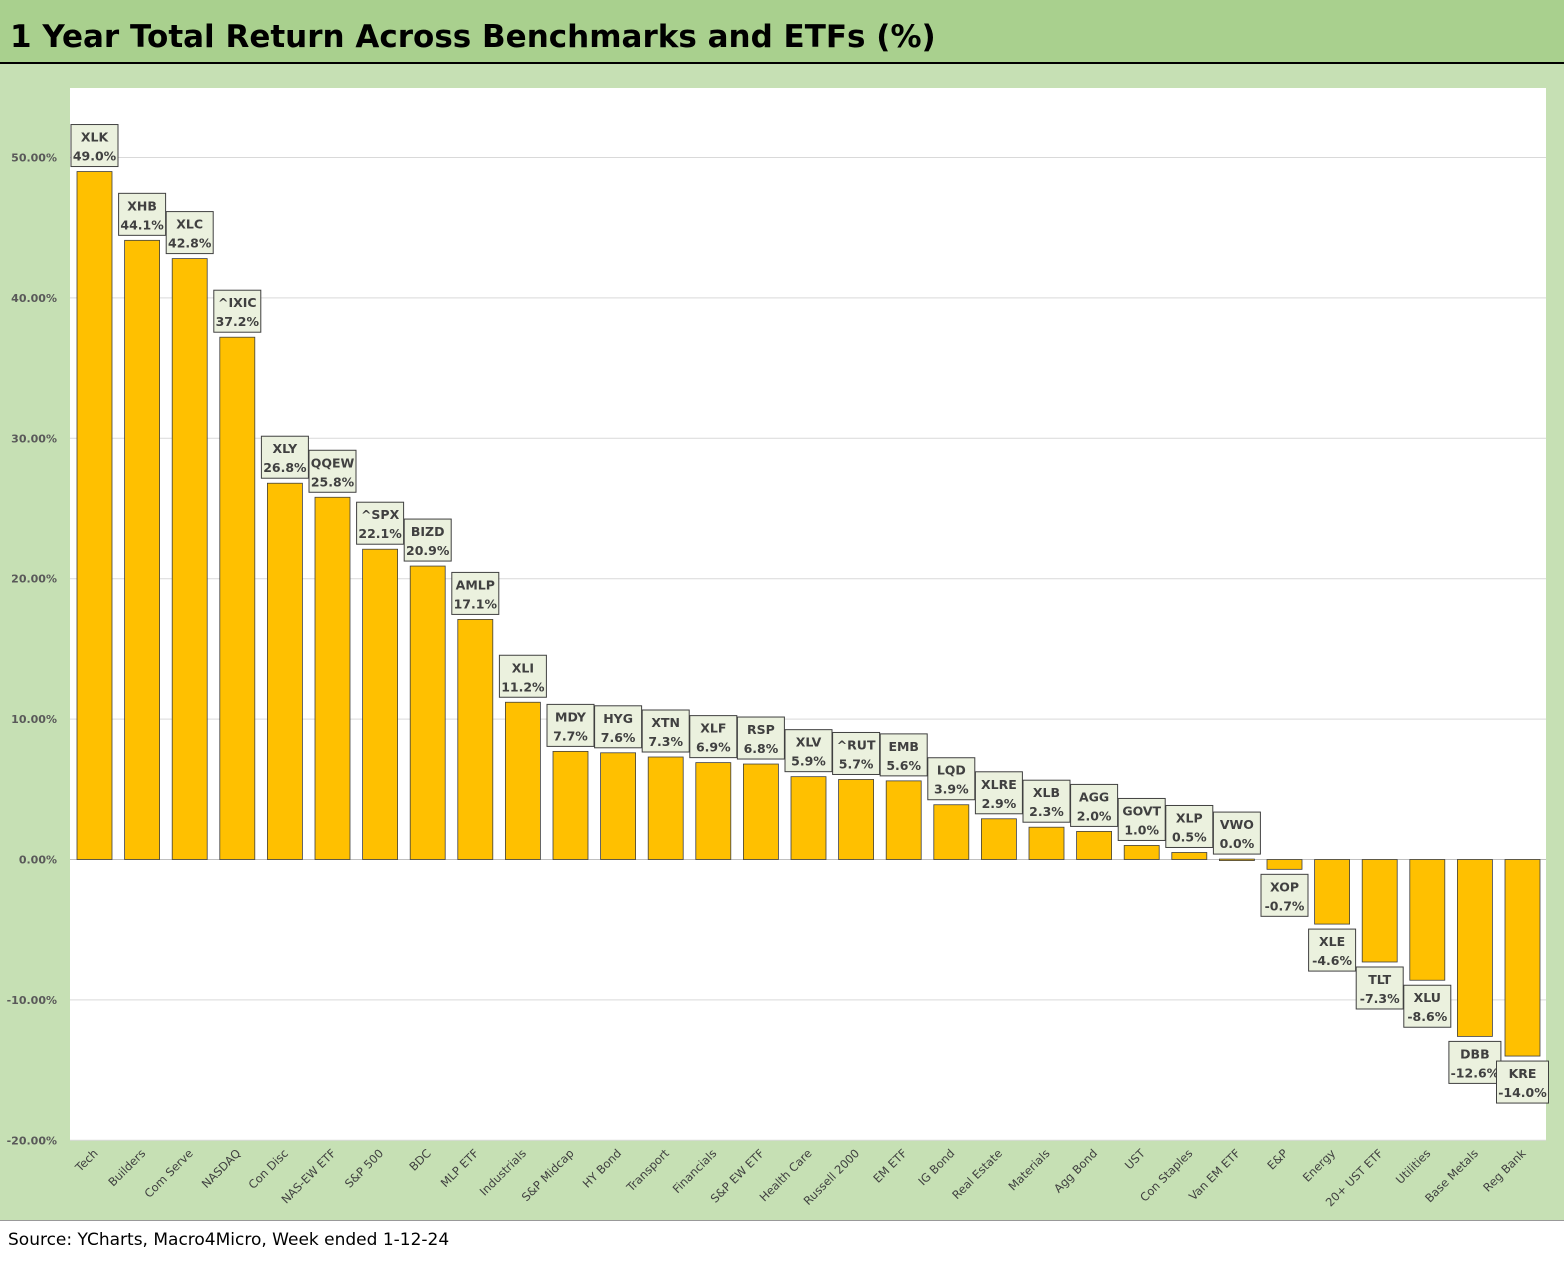 This screenshot has width=1564, height=1262. I want to click on bar-XLV, so click(808, 818).